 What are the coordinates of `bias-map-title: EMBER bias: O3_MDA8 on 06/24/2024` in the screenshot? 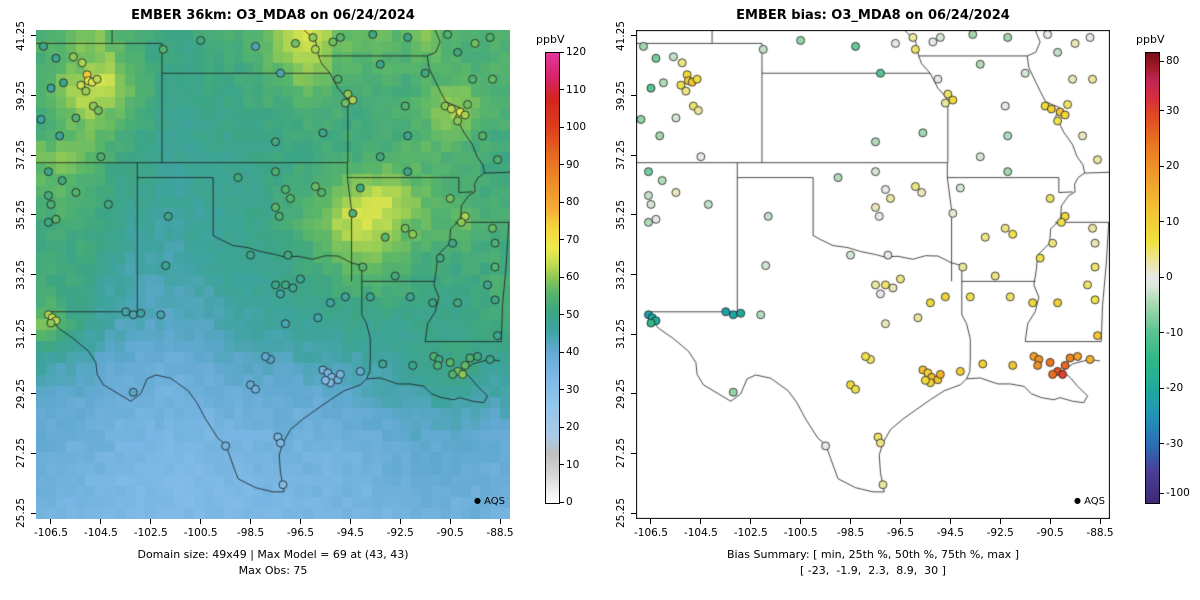 It's located at (873, 15).